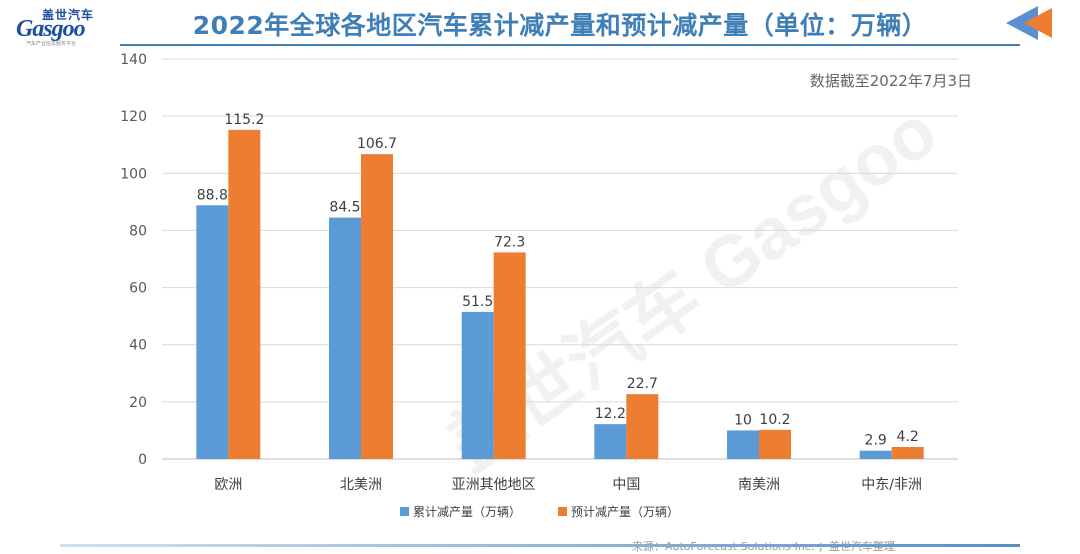 This screenshot has width=1080, height=554. I want to click on y-tick-label: 20, so click(138, 403).